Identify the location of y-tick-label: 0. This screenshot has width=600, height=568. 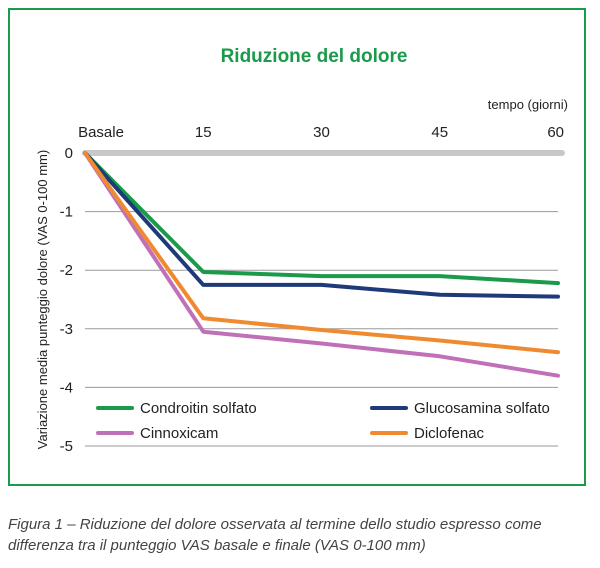
(69, 153).